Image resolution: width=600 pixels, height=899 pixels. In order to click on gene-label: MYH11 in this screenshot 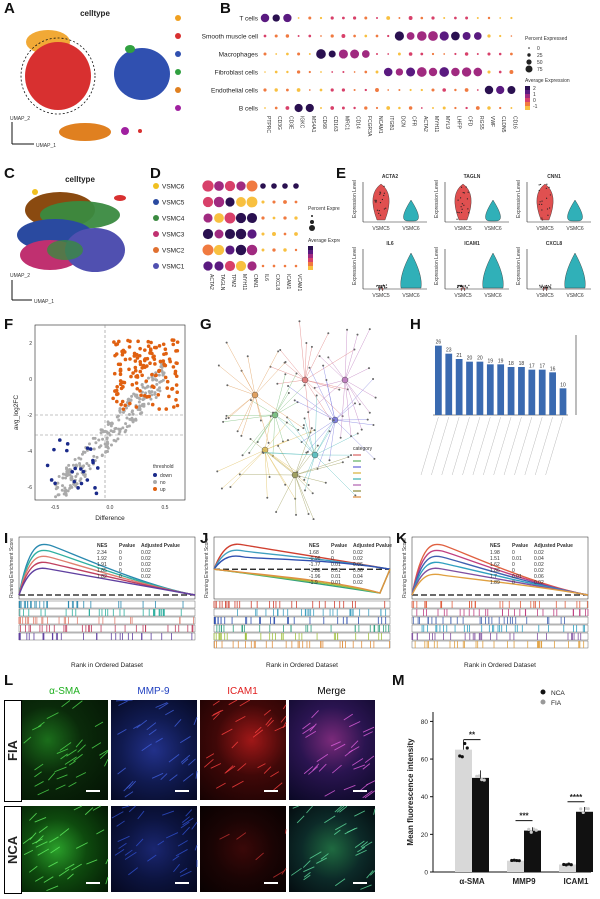, I will do `click(436, 124)`.